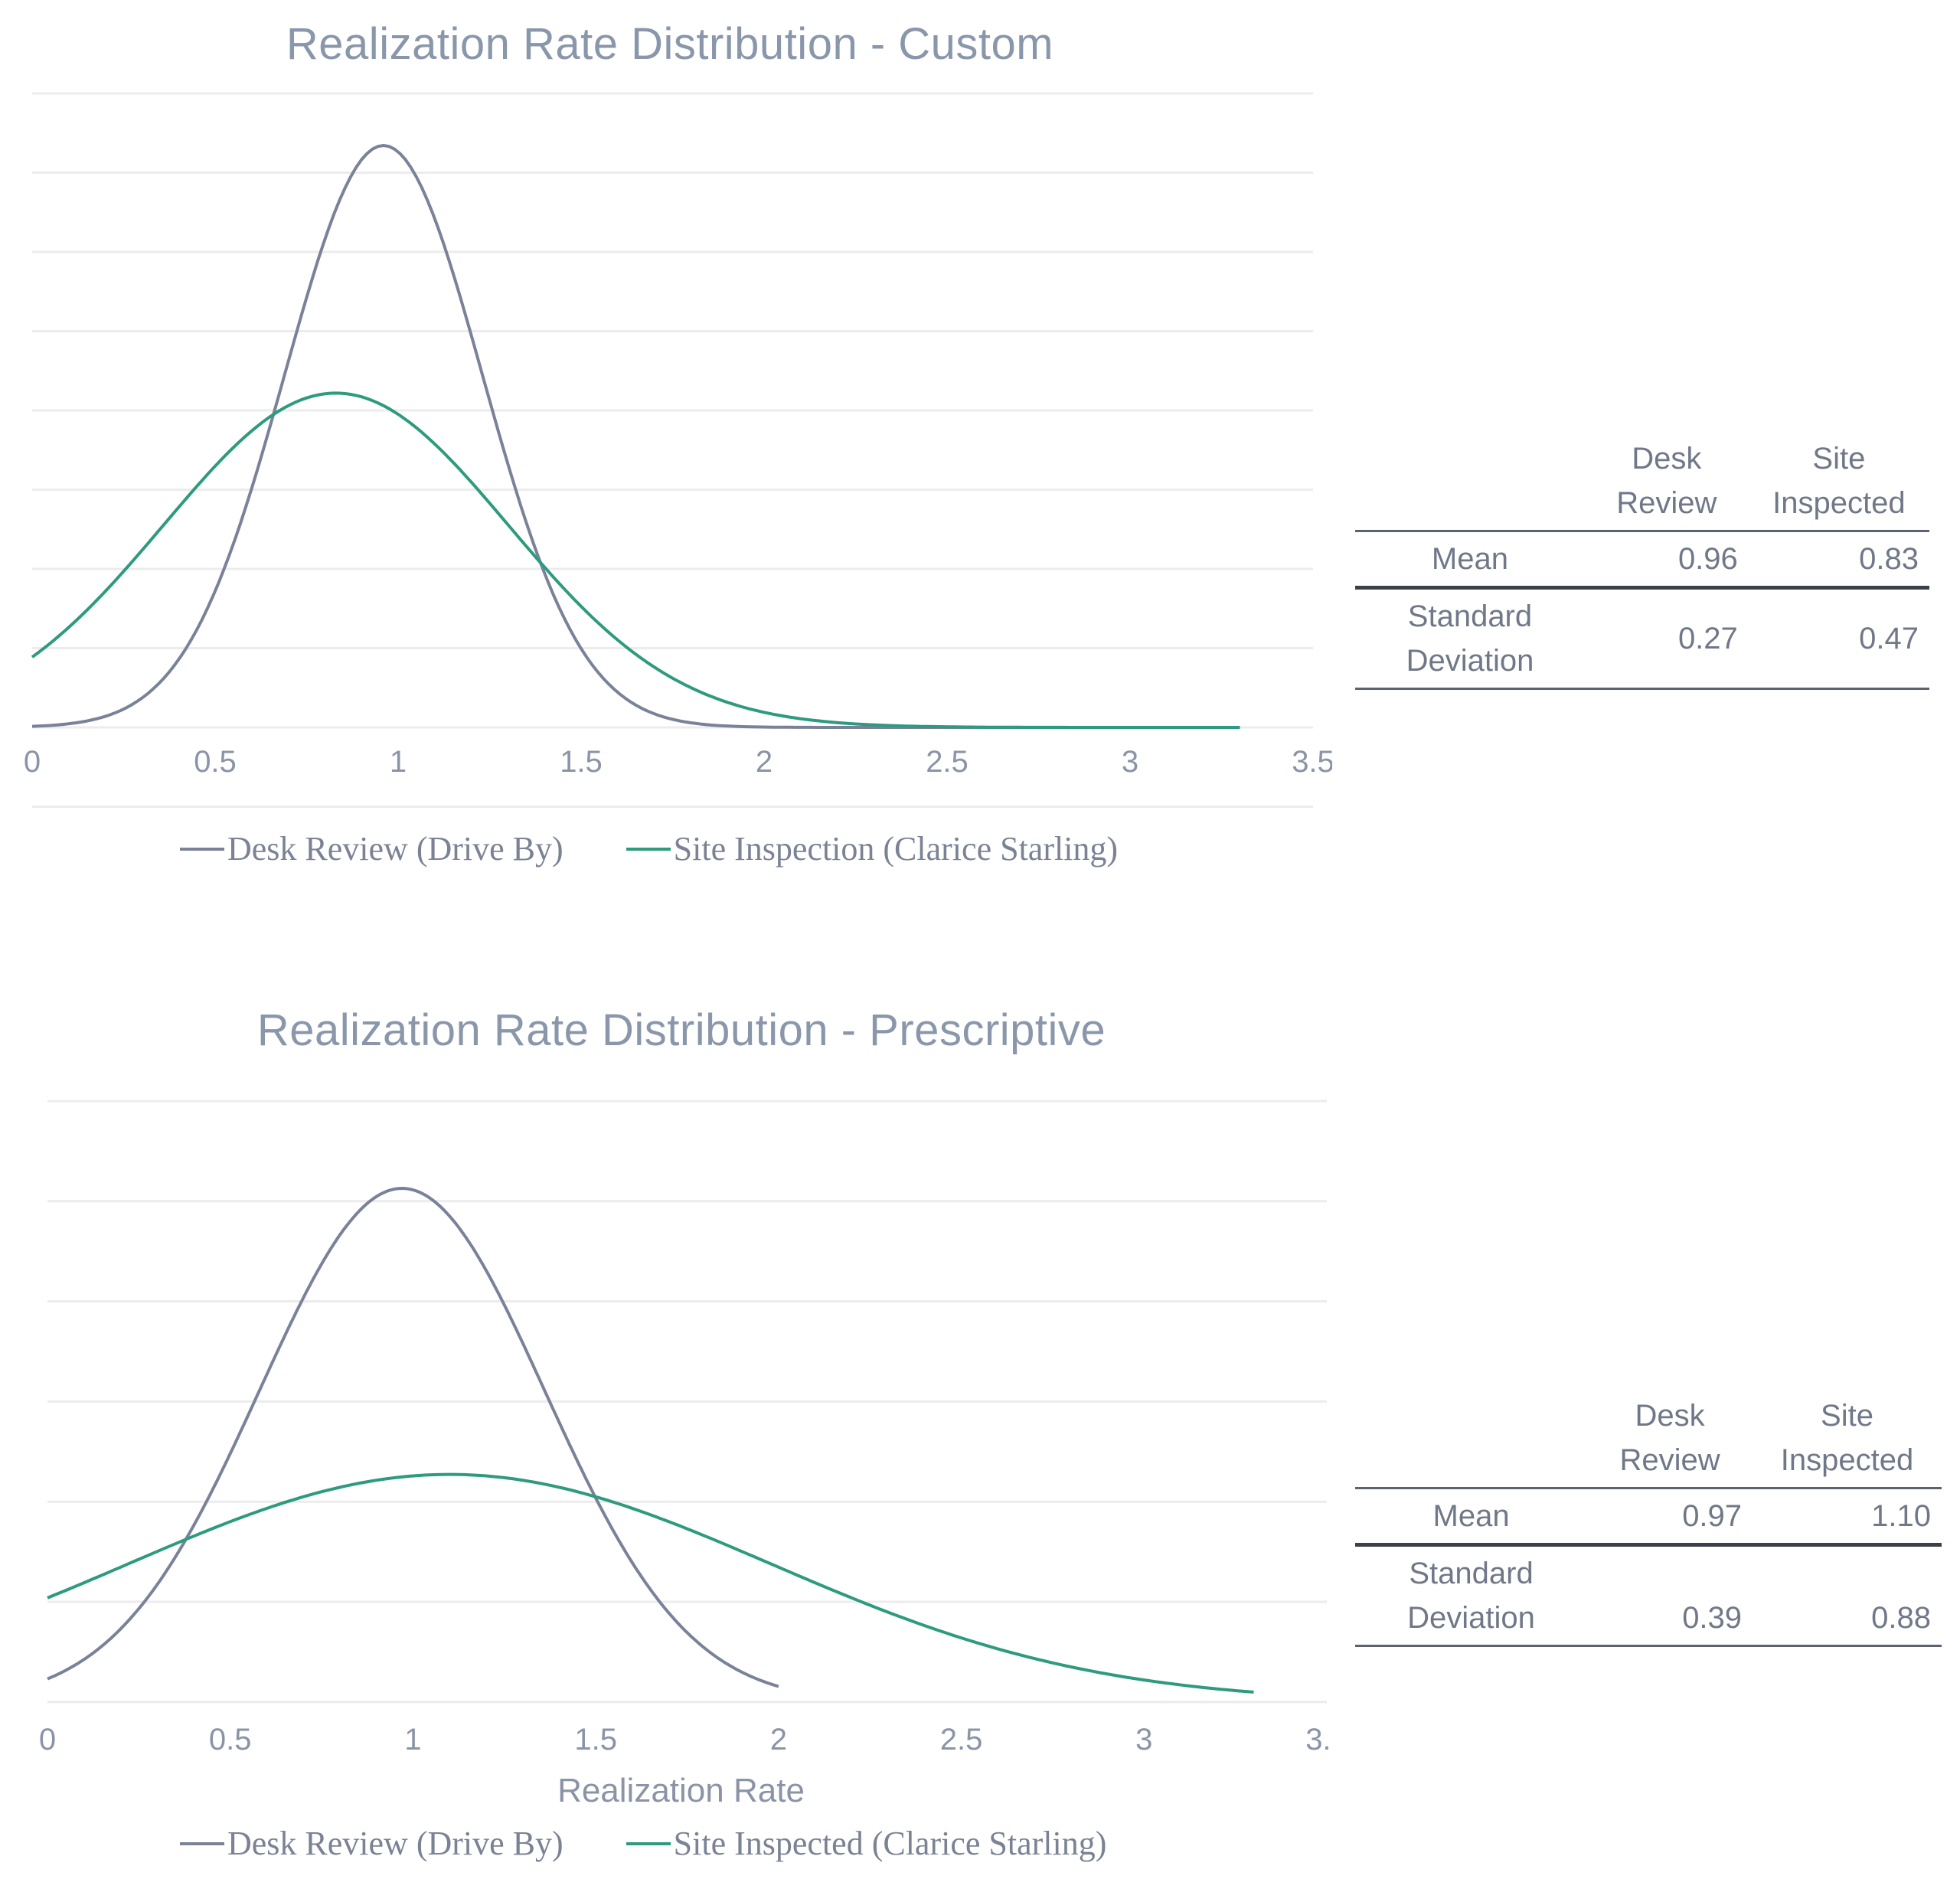 Image resolution: width=1960 pixels, height=1879 pixels. Describe the element at coordinates (413, 1437) in the screenshot. I see `series-line-desk-review` at that location.